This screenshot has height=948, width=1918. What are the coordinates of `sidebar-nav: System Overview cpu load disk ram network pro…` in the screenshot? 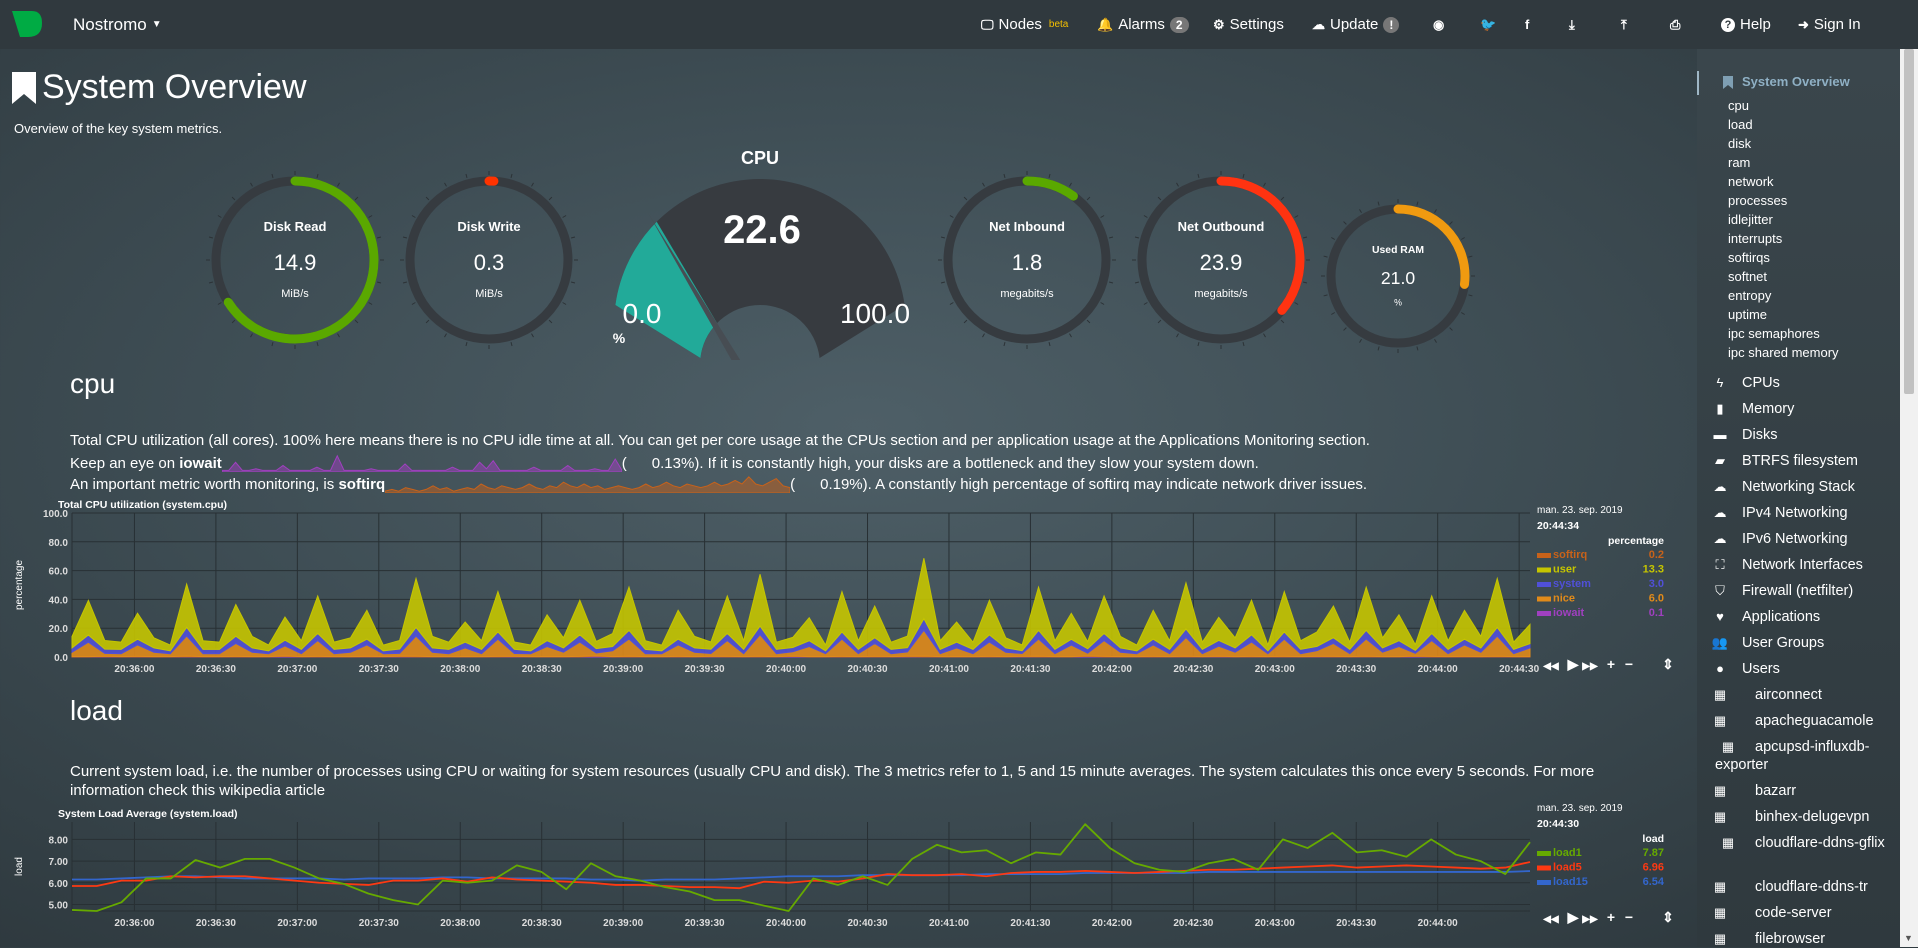 It's located at (1798, 498).